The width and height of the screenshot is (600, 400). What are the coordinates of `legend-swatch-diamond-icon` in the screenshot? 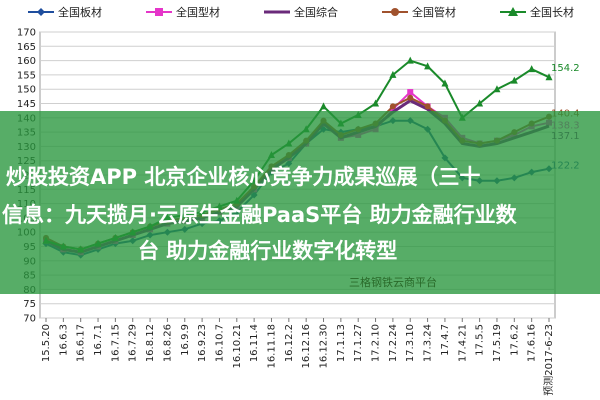 It's located at (41, 12).